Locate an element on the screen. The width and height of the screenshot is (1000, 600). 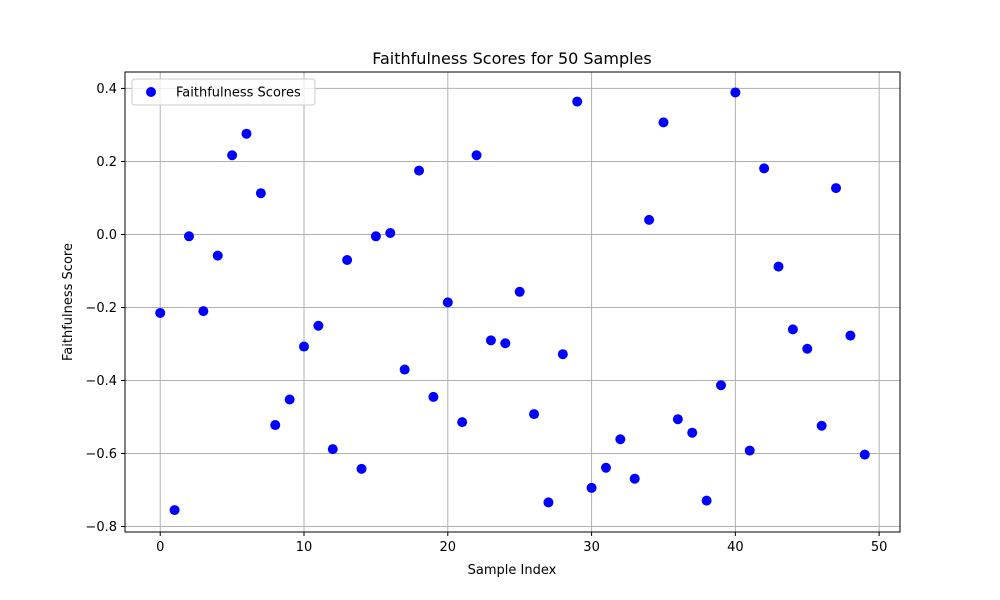
x-tick-label: 40 is located at coordinates (735, 547).